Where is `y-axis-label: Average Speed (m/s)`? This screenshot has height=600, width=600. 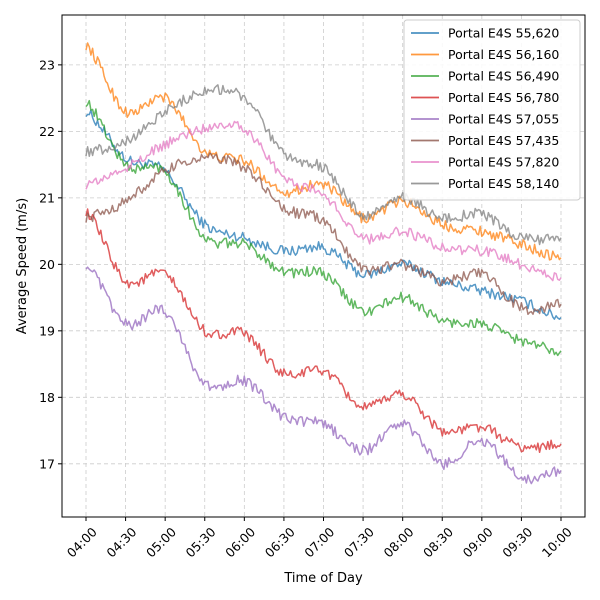
y-axis-label: Average Speed (m/s) is located at coordinates (22, 266).